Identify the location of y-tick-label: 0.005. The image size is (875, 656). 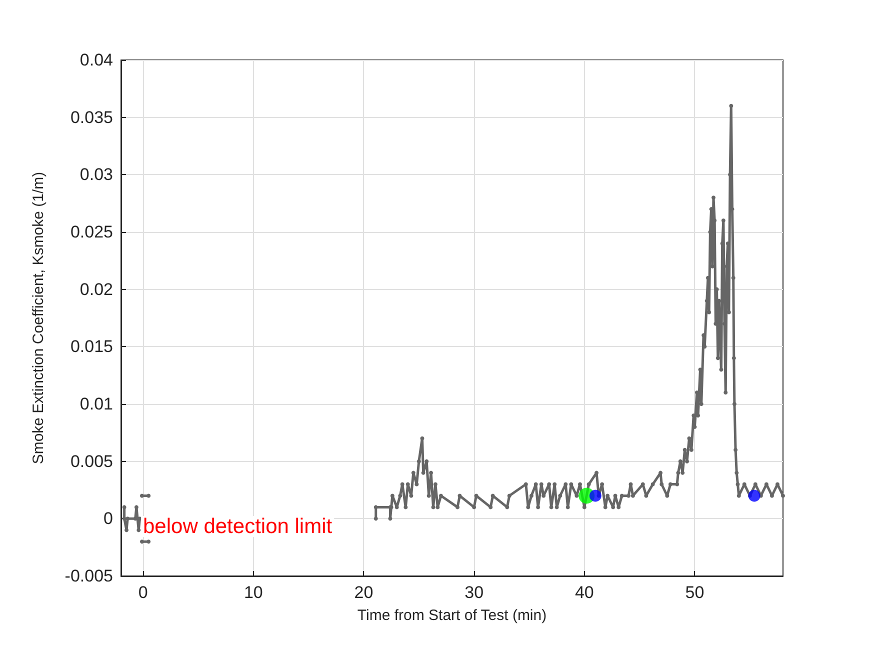
(91, 461).